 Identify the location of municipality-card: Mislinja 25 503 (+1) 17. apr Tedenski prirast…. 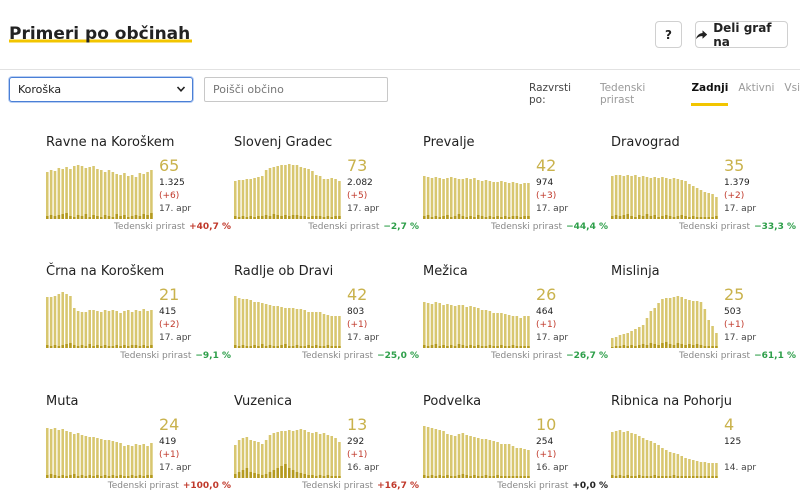
(703, 324).